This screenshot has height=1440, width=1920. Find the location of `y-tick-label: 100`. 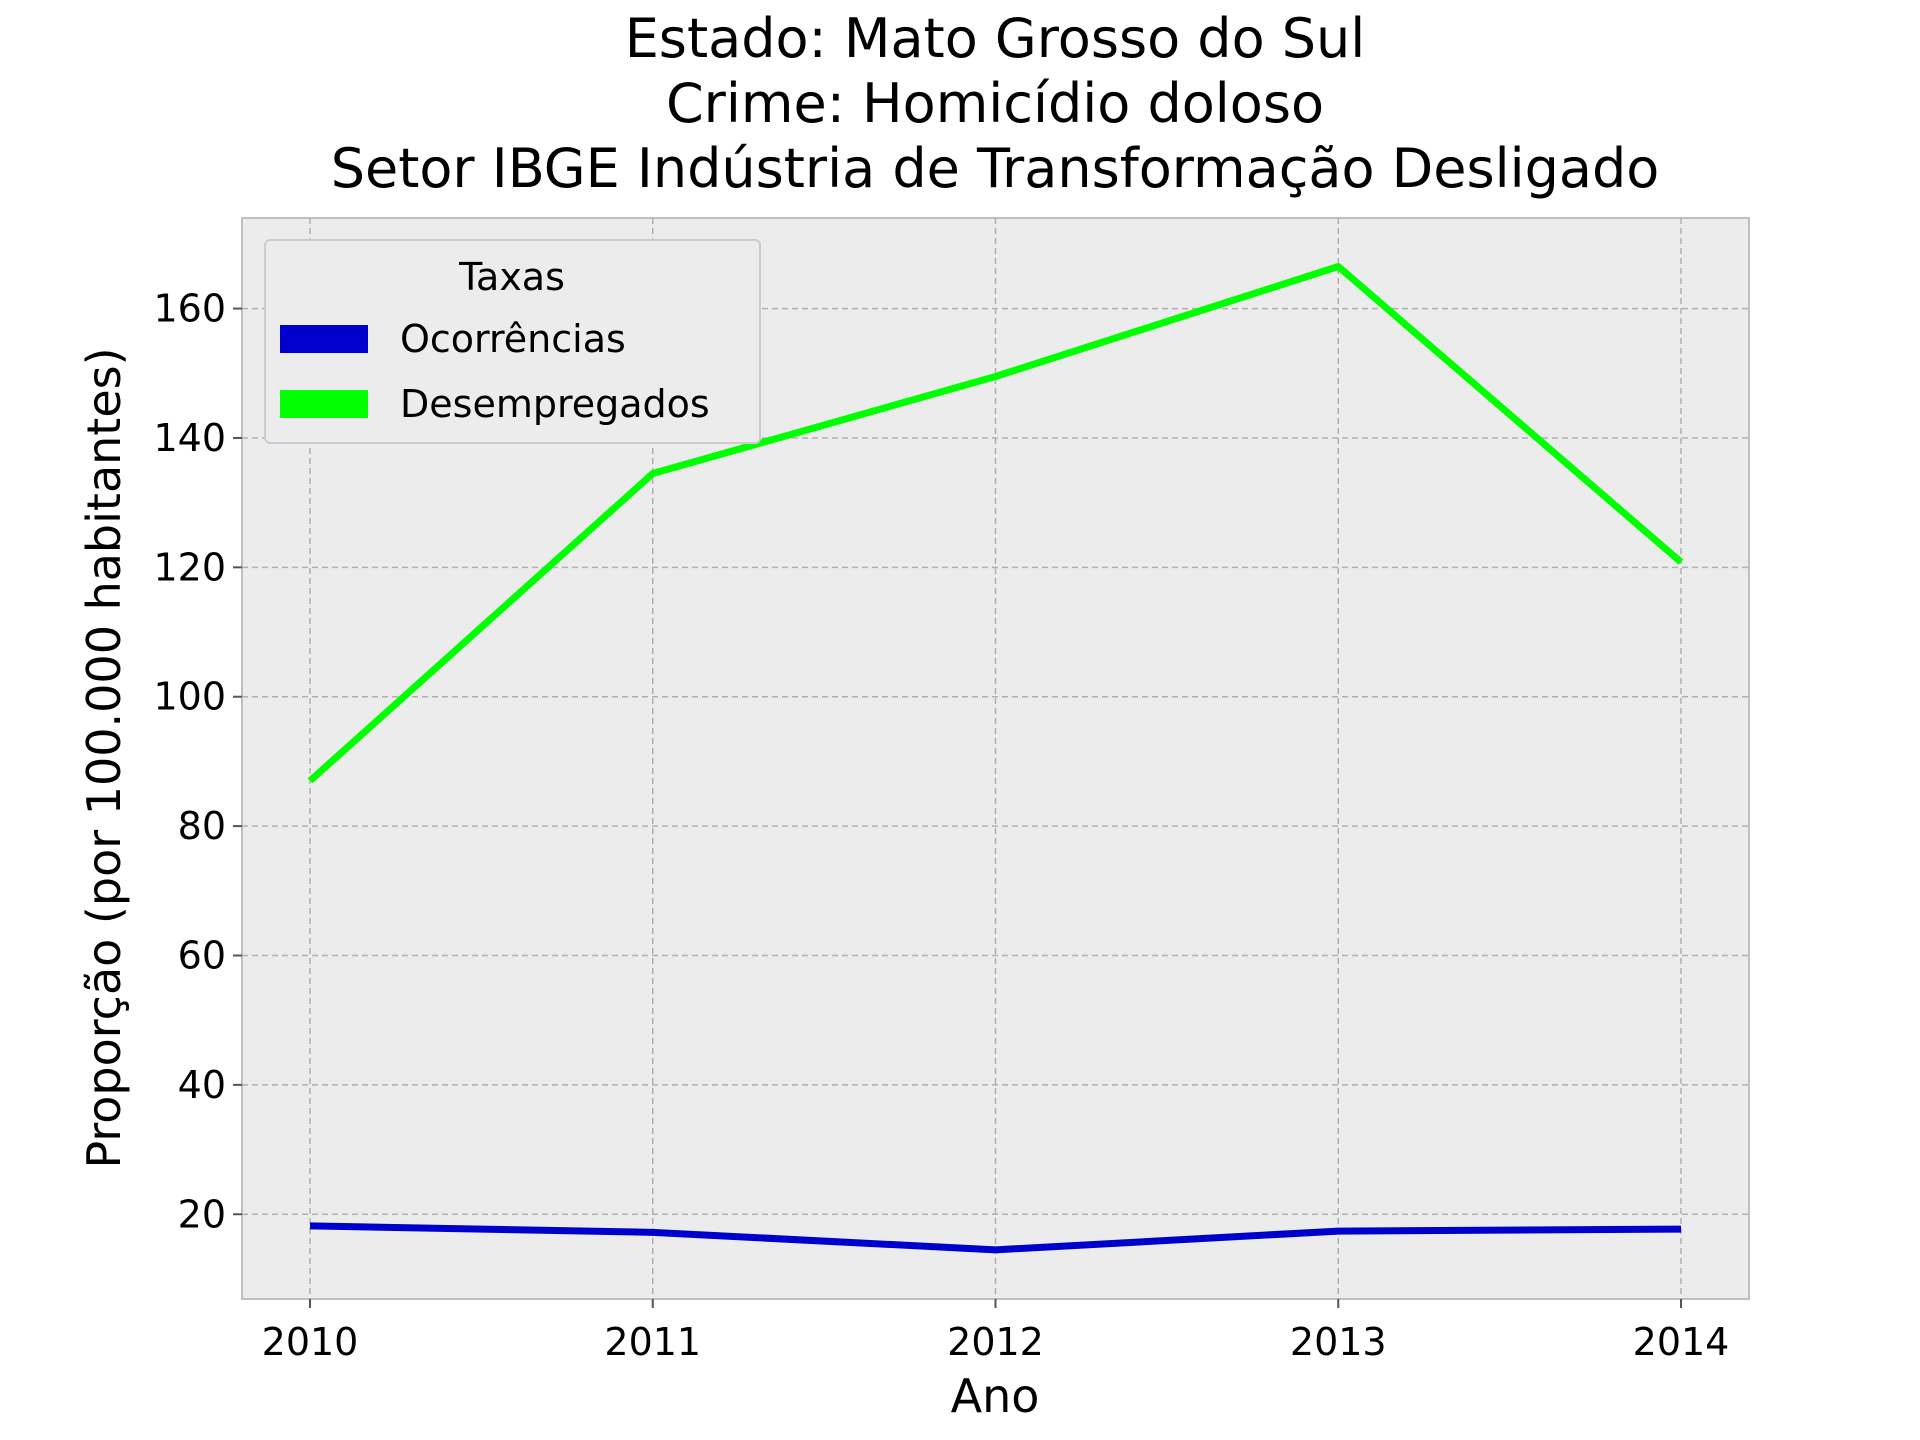

y-tick-label: 100 is located at coordinates (189, 697).